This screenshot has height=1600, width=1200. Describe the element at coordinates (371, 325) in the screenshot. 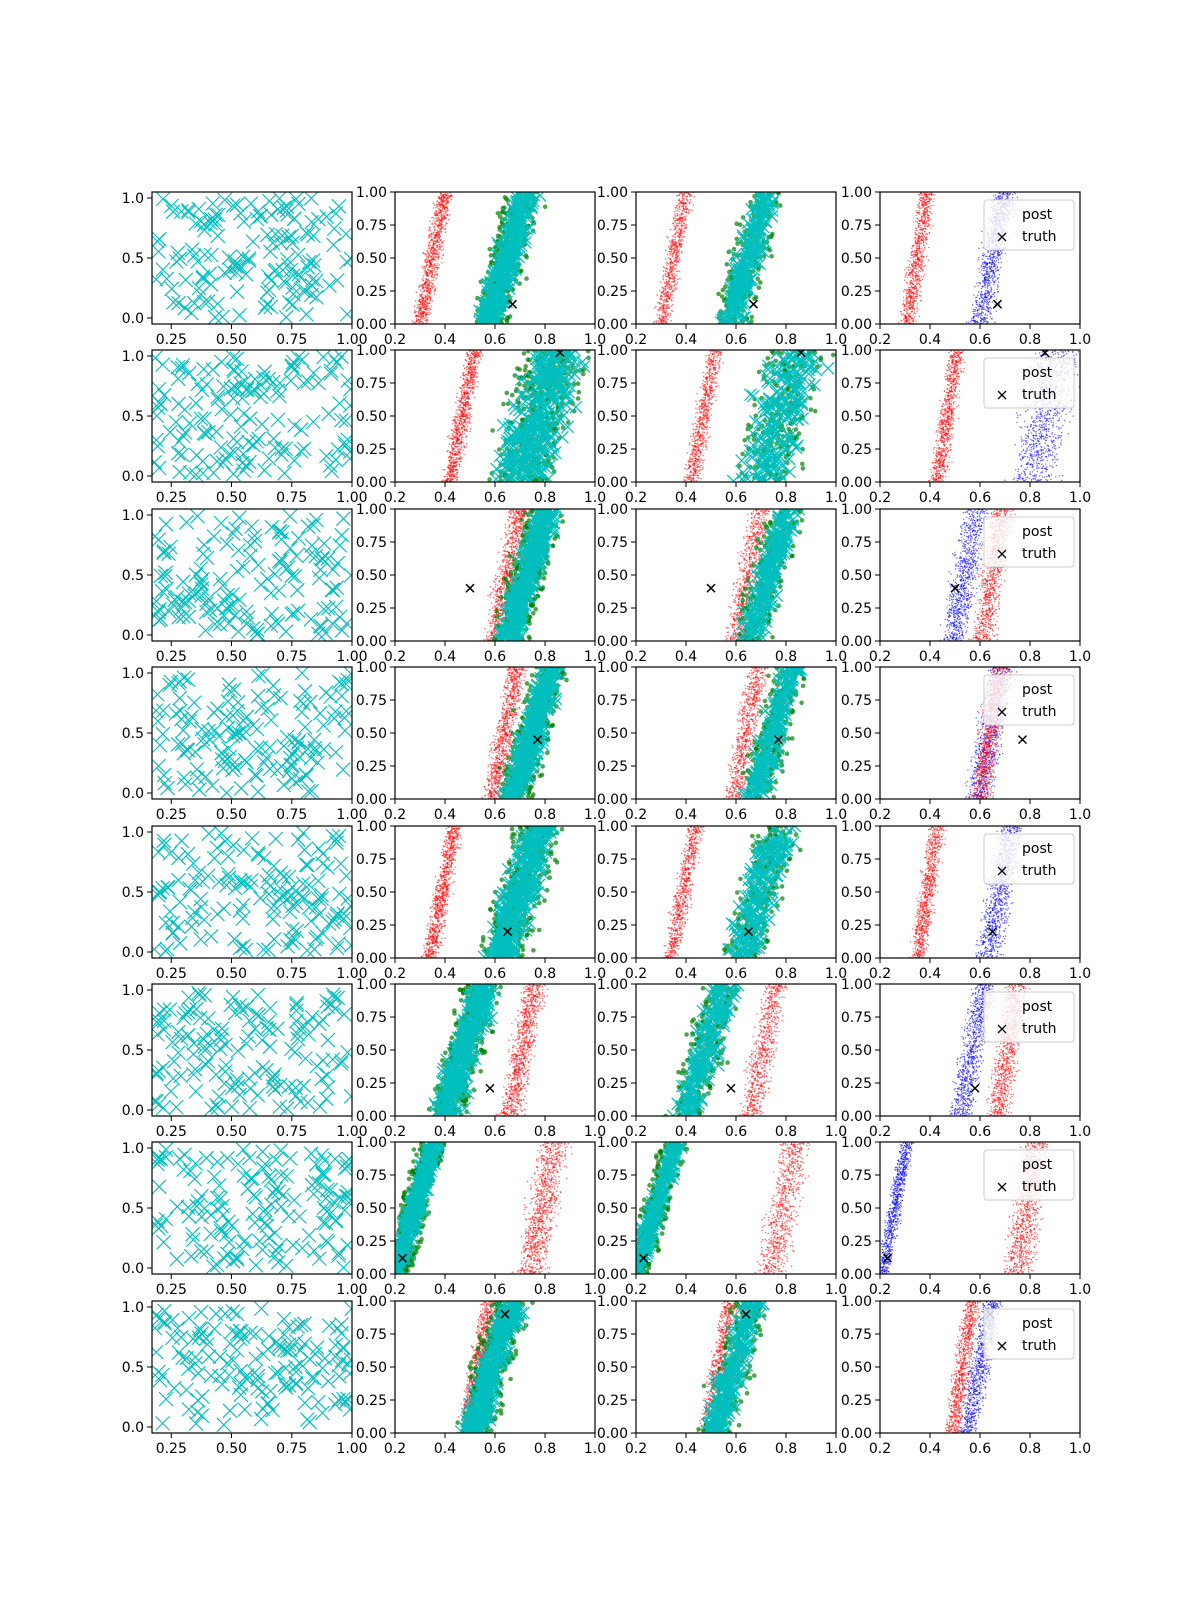

I see `y-tick-label: 0.00` at that location.